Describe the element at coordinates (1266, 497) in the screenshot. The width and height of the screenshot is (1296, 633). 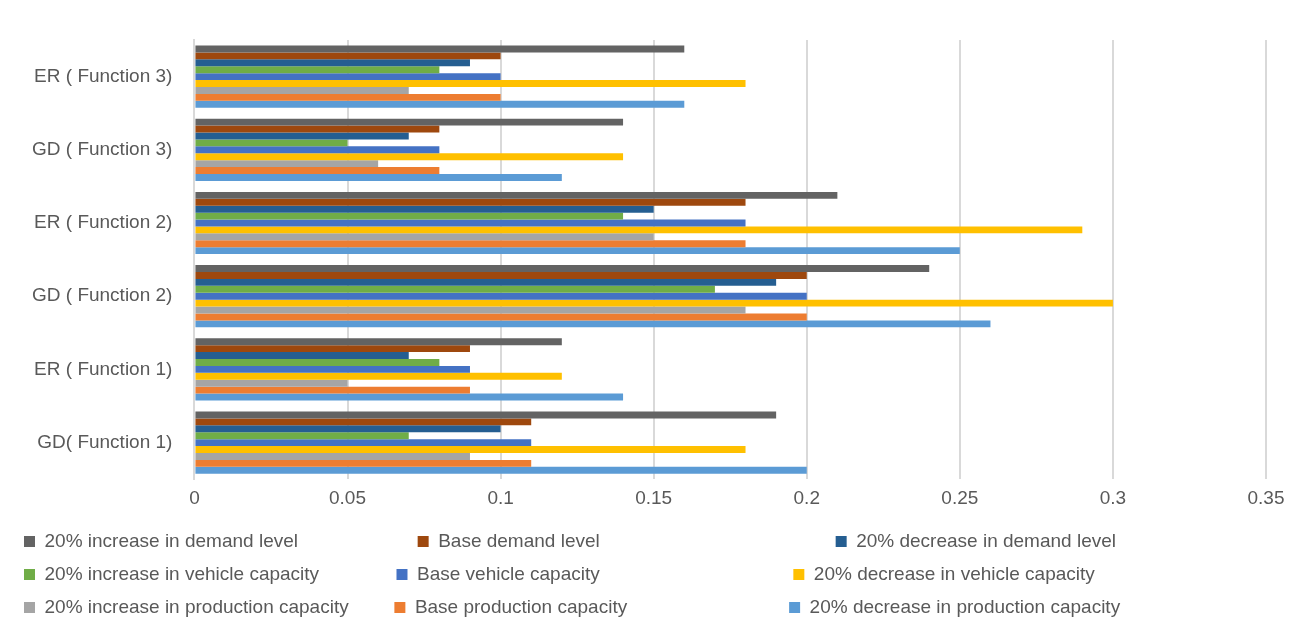
I see `x-tick-label: 0.35` at that location.